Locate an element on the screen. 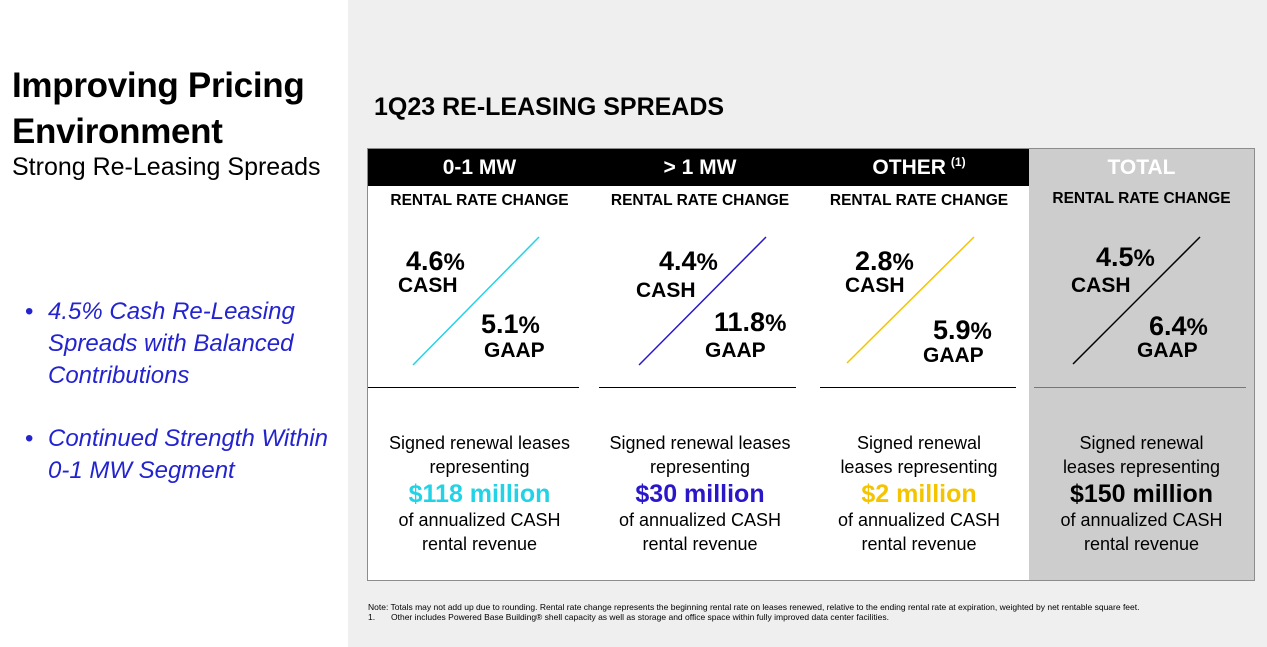  amount-value: $150 million is located at coordinates (1141, 494).